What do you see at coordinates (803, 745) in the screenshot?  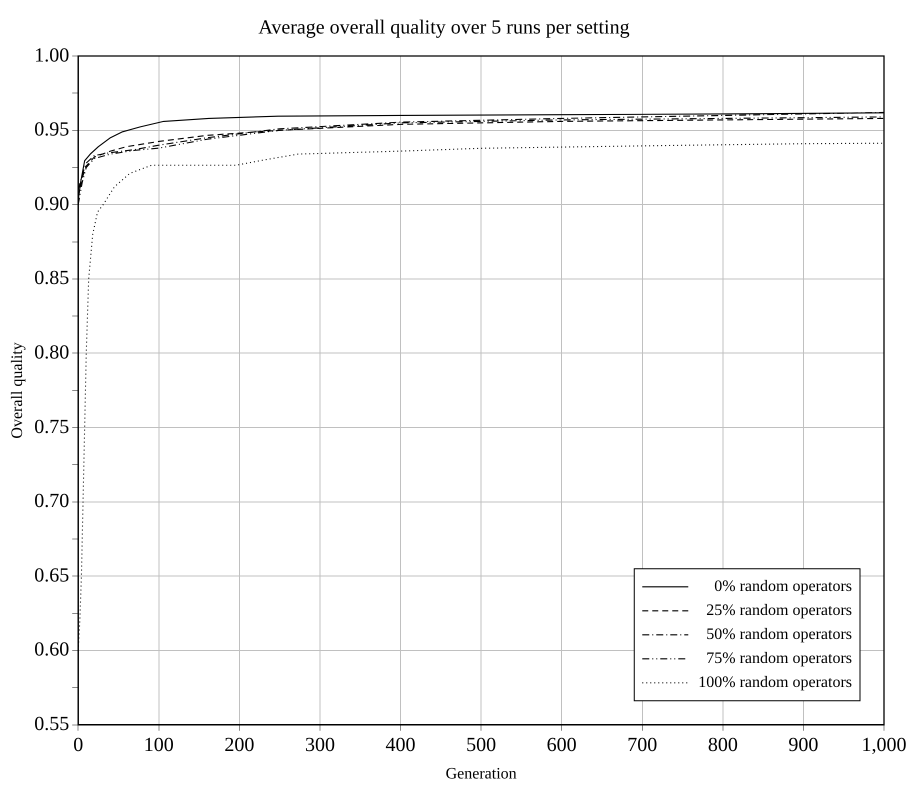 I see `x-tick-label: 900` at bounding box center [803, 745].